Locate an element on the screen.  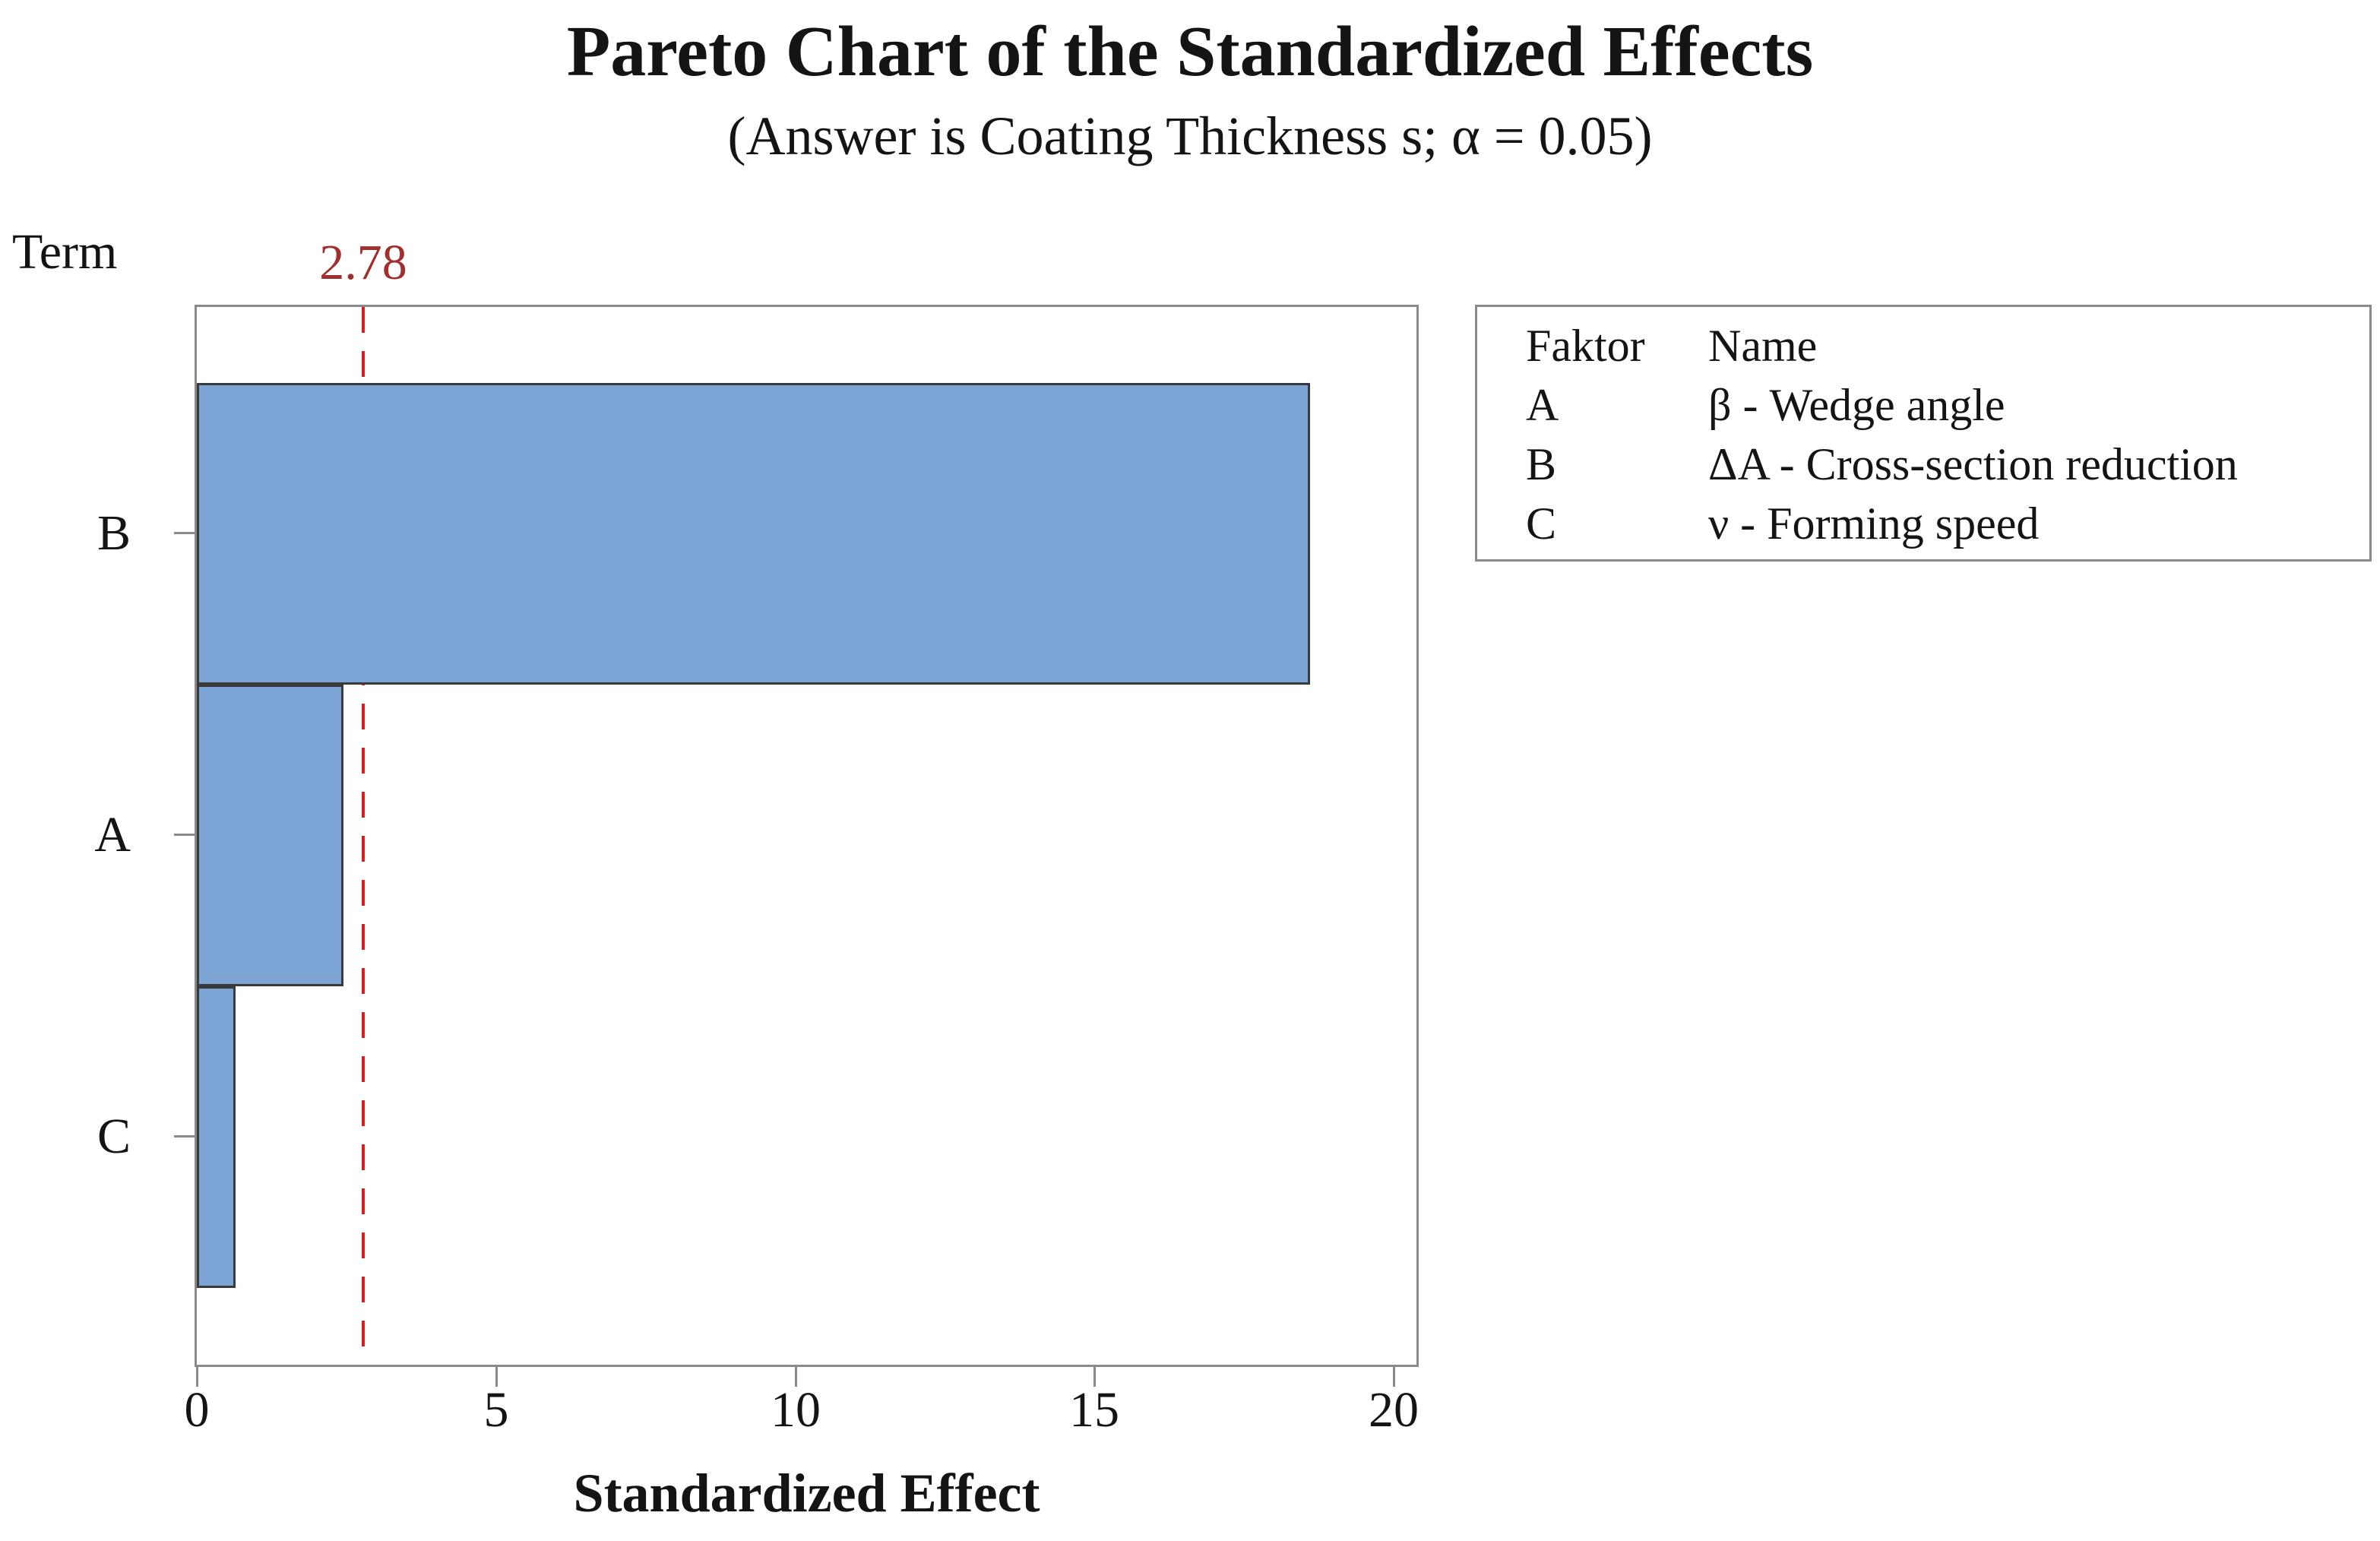
legend-factor-letter: C is located at coordinates (1541, 523).